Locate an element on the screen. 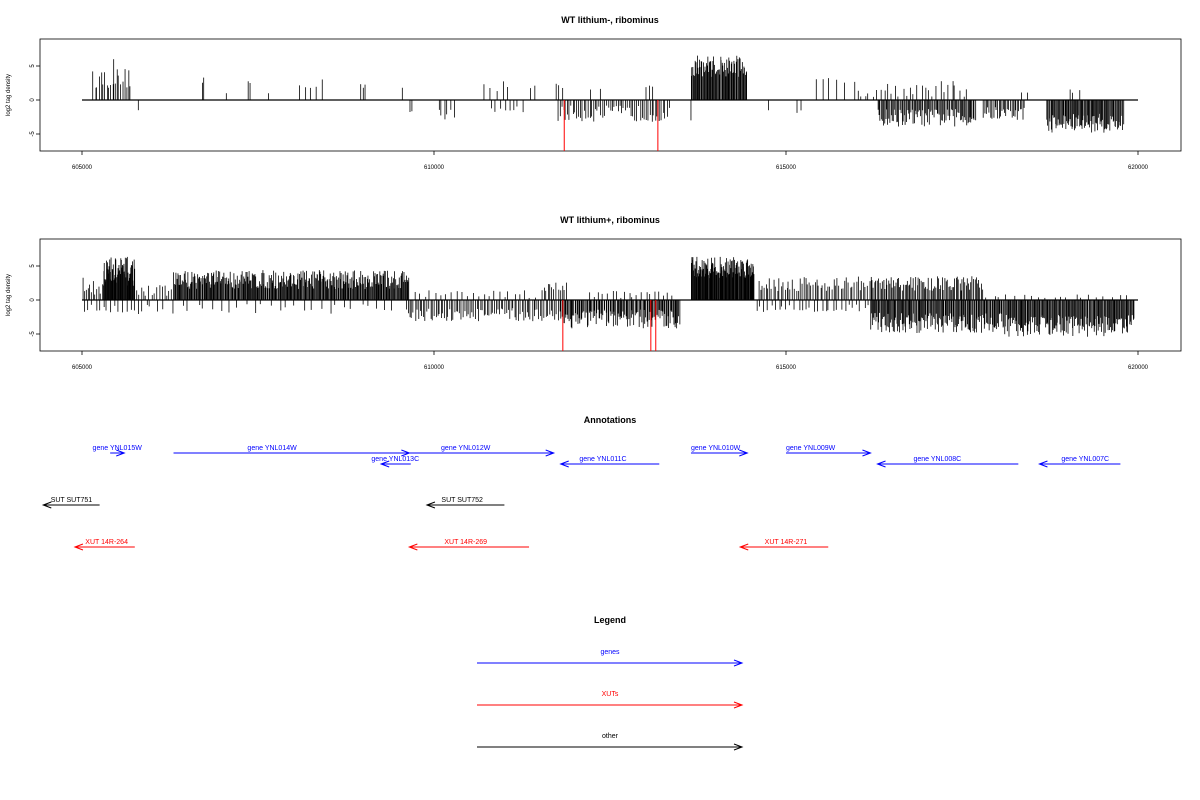 The image size is (1200, 800). legend-arrow-other is located at coordinates (610, 747).